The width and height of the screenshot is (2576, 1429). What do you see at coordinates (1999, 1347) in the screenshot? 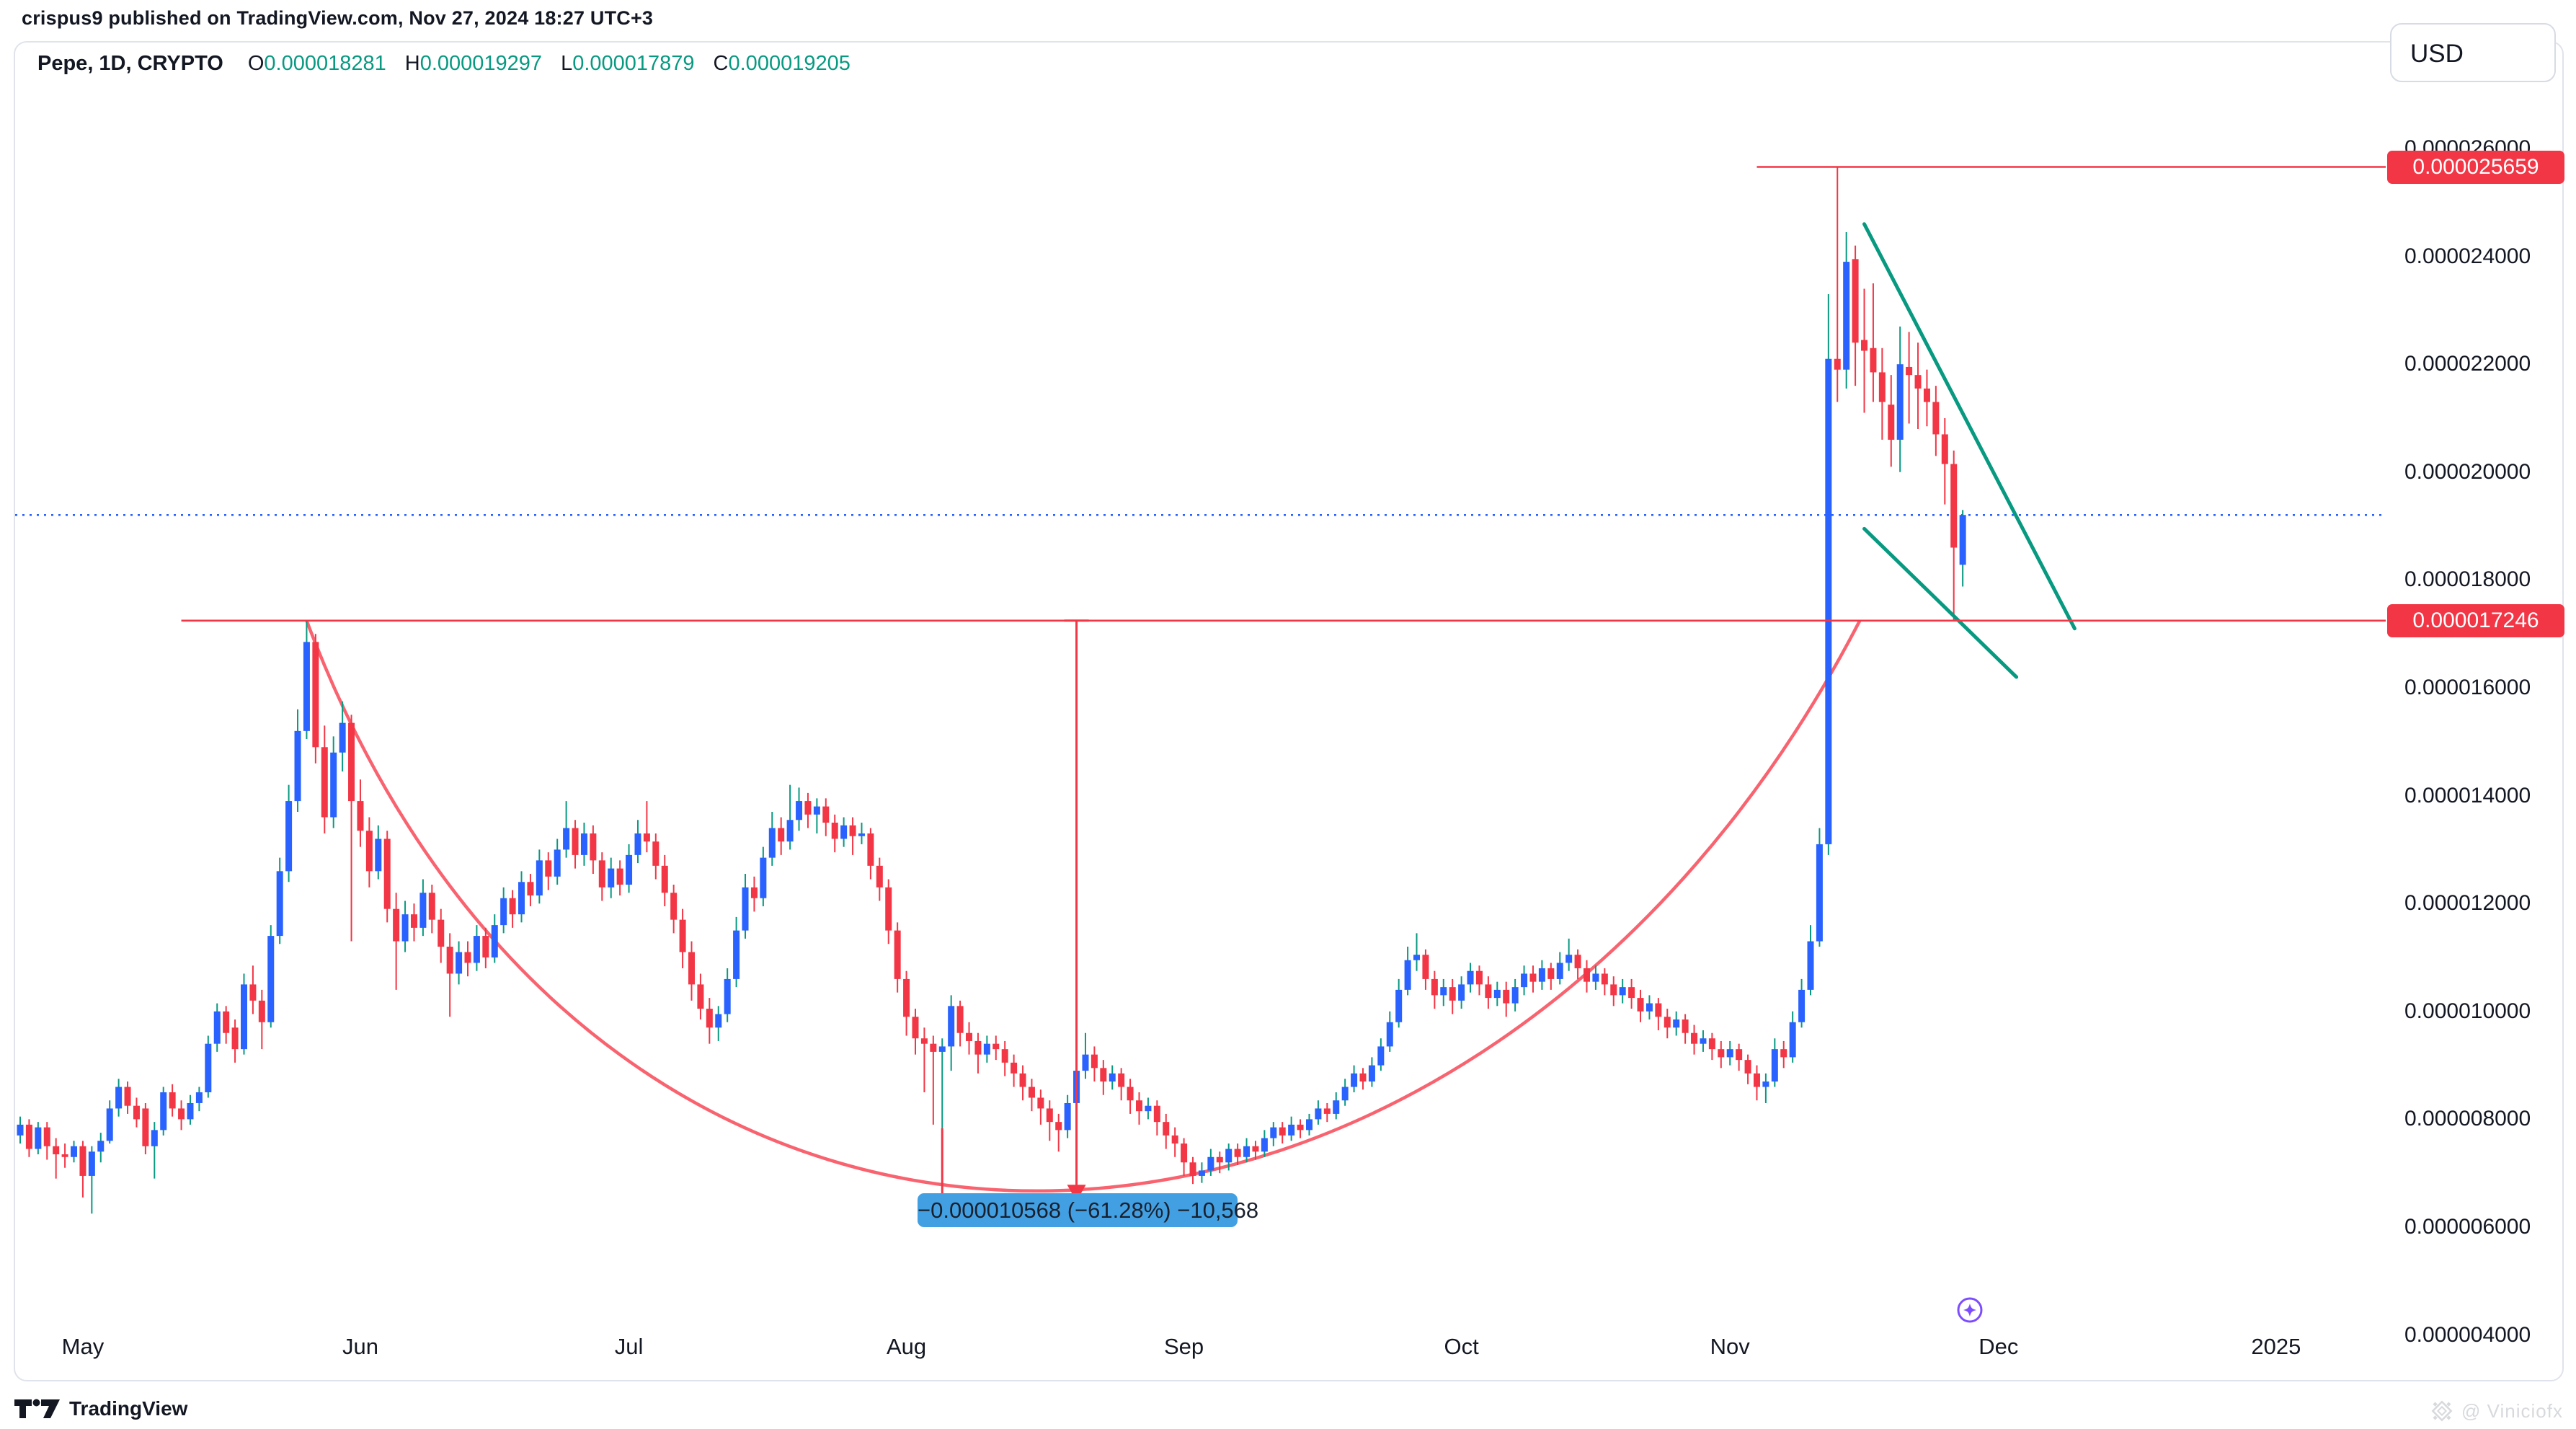
I see `time-tick-label-dec: Dec` at bounding box center [1999, 1347].